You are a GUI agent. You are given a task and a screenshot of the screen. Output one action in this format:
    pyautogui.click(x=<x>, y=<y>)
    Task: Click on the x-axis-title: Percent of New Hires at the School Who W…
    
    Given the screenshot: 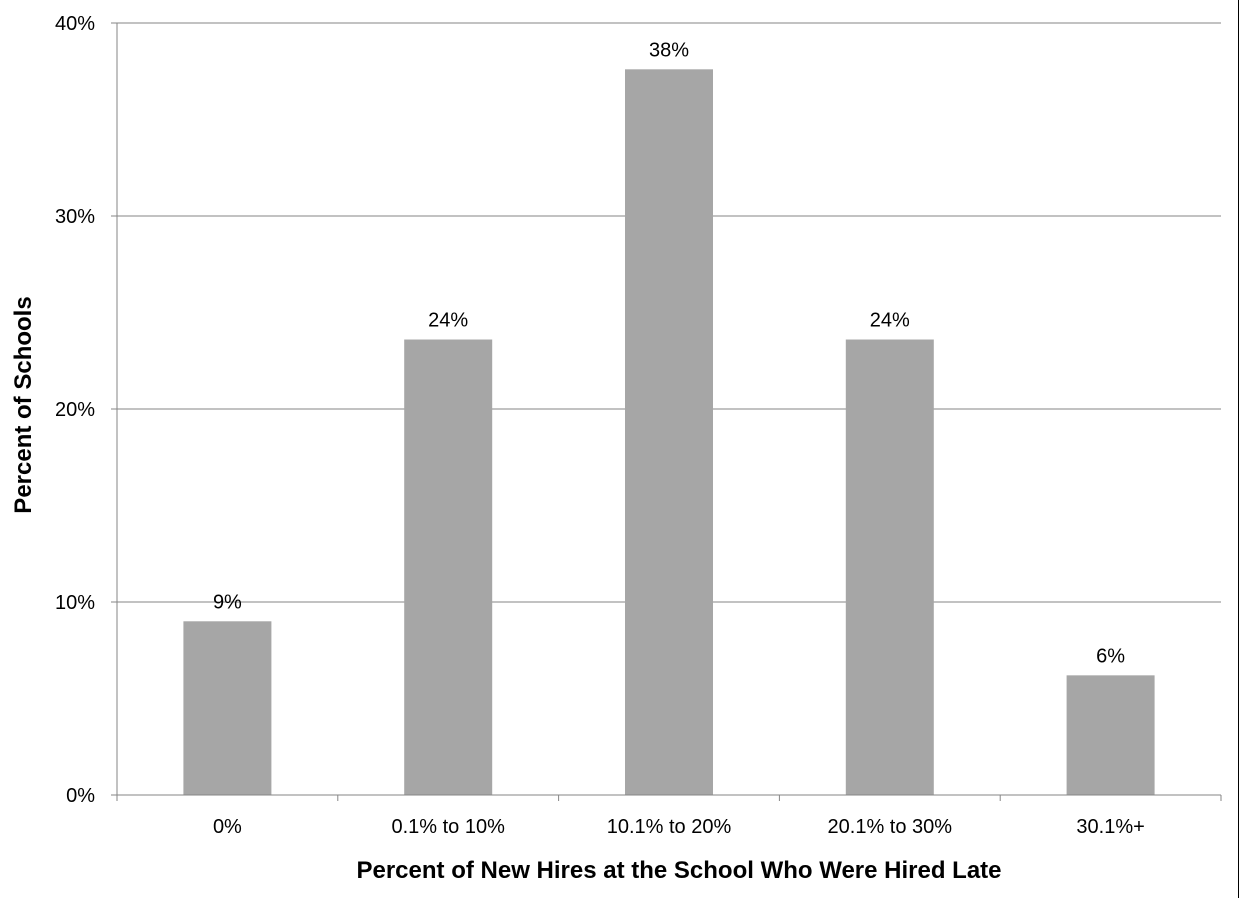 What is the action you would take?
    pyautogui.click(x=678, y=870)
    